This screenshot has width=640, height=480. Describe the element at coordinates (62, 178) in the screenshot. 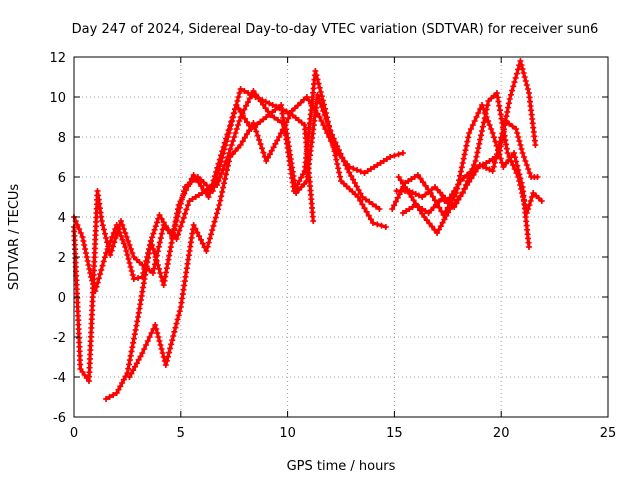

I see `y-tick-label: 6` at that location.